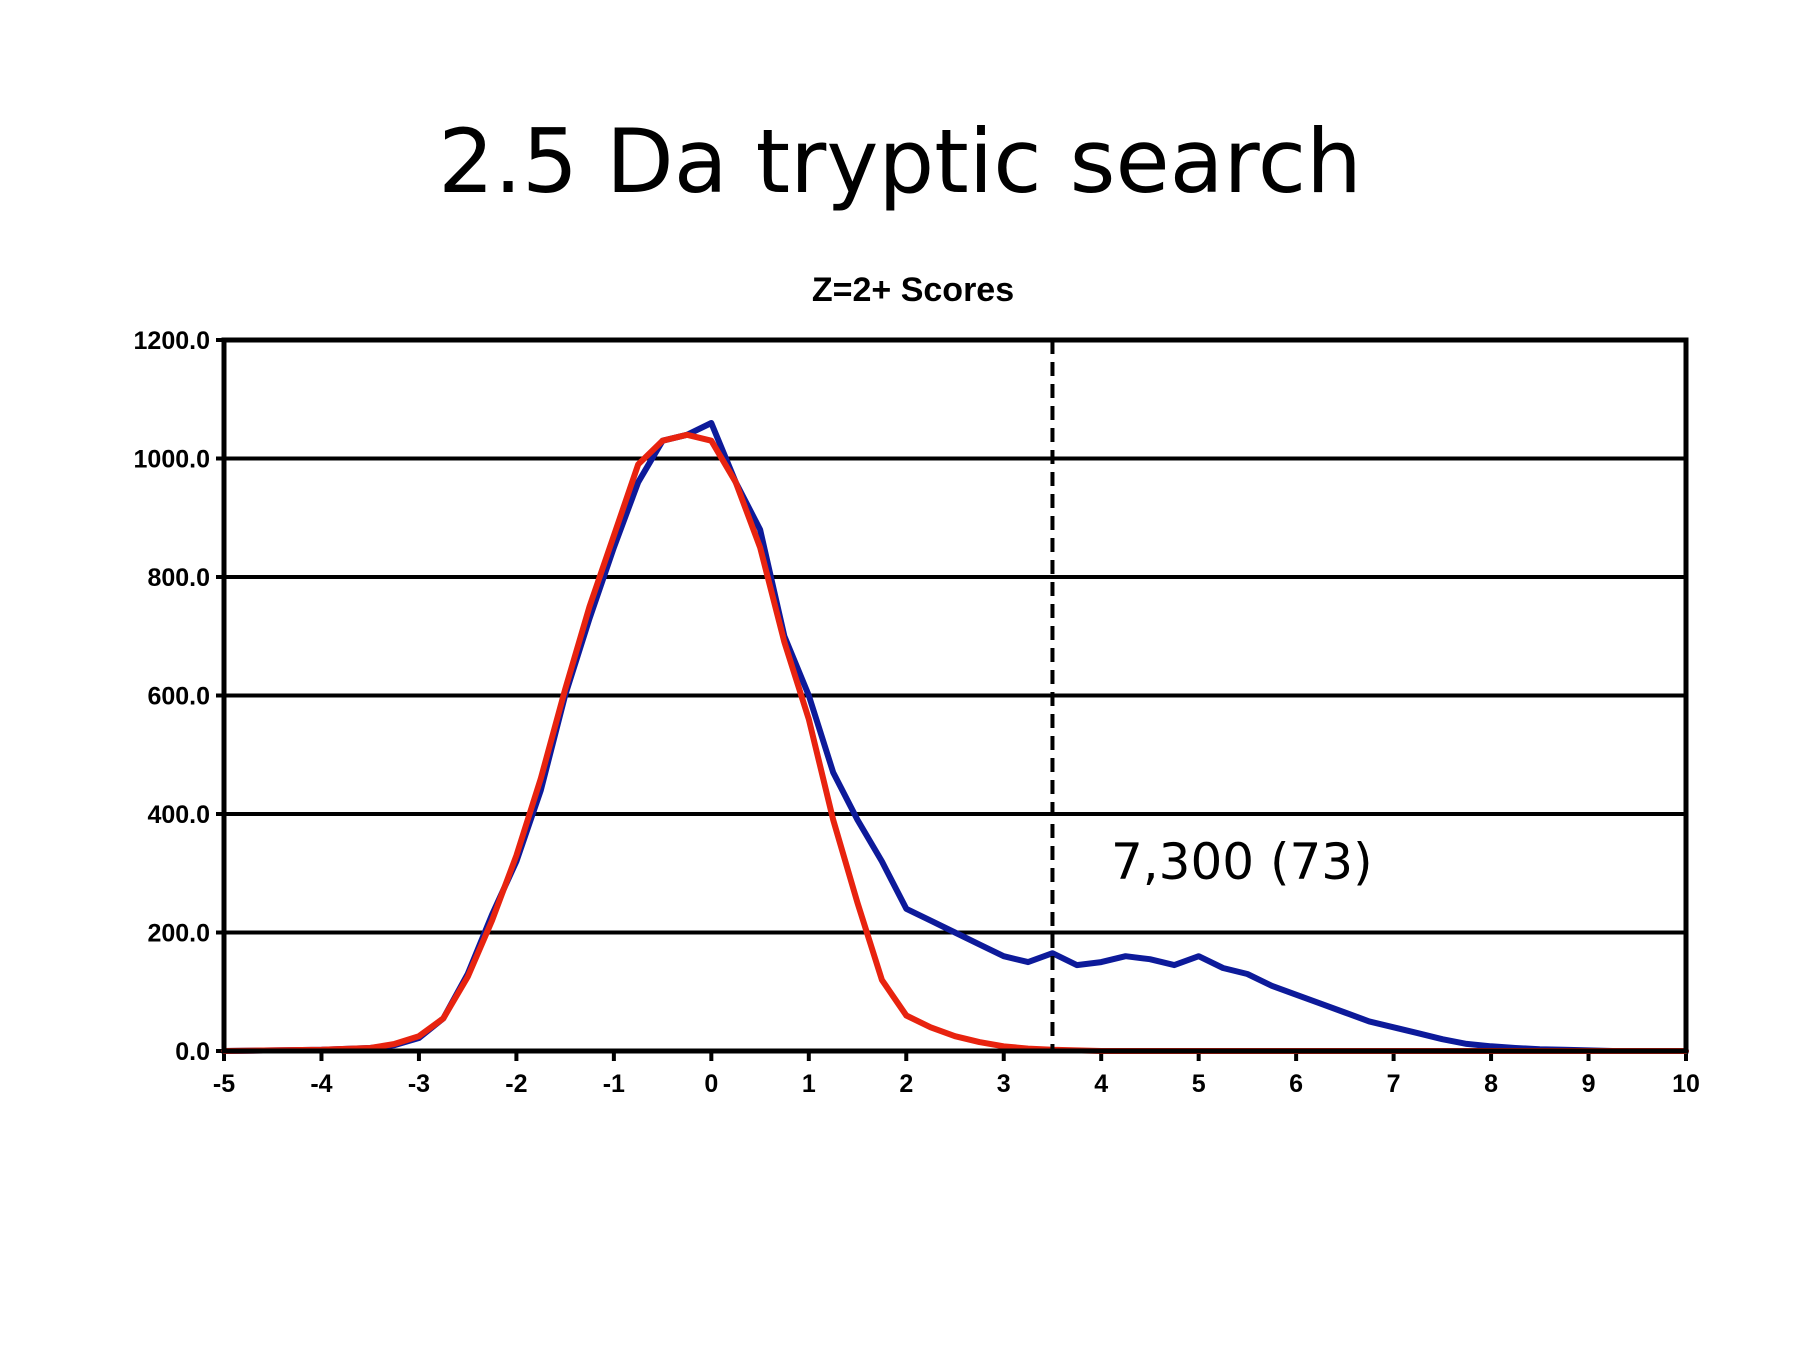 This screenshot has height=1350, width=1800. What do you see at coordinates (913, 290) in the screenshot?
I see `chart-title: Z=2+ Scores` at bounding box center [913, 290].